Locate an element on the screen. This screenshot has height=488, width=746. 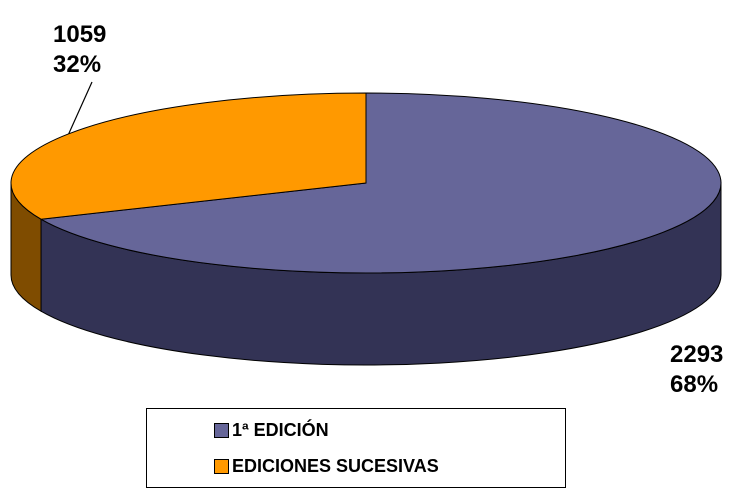
data-label-percent: 68% is located at coordinates (694, 384).